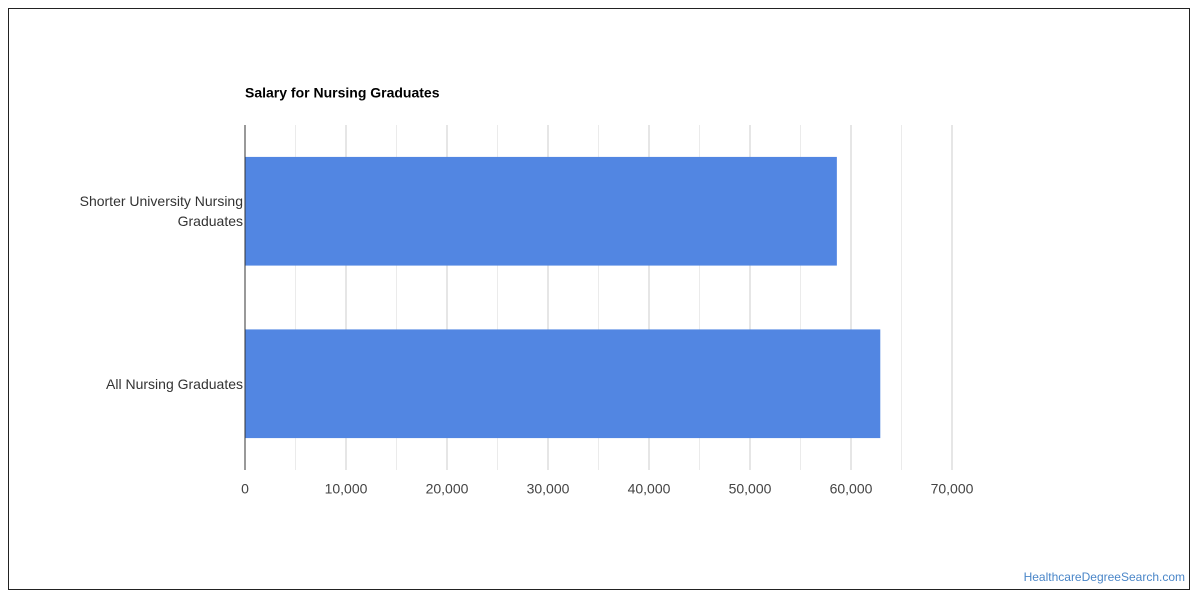 Image resolution: width=1200 pixels, height=600 pixels. Describe the element at coordinates (851, 489) in the screenshot. I see `x-tick-label: 60,000` at that location.